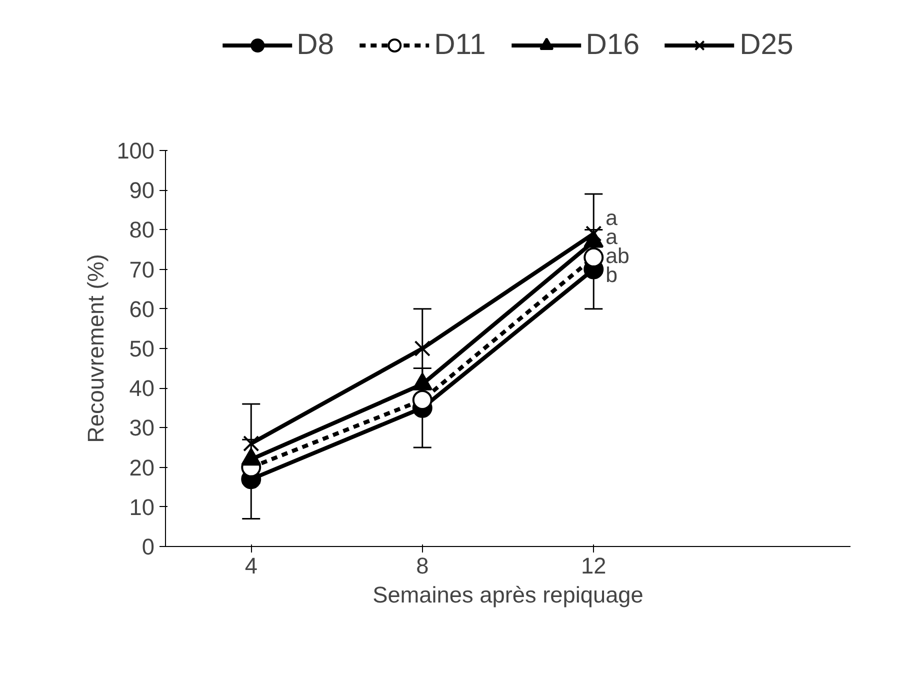 This screenshot has height=682, width=907. What do you see at coordinates (767, 45) in the screenshot?
I see `legend-label: D25` at bounding box center [767, 45].